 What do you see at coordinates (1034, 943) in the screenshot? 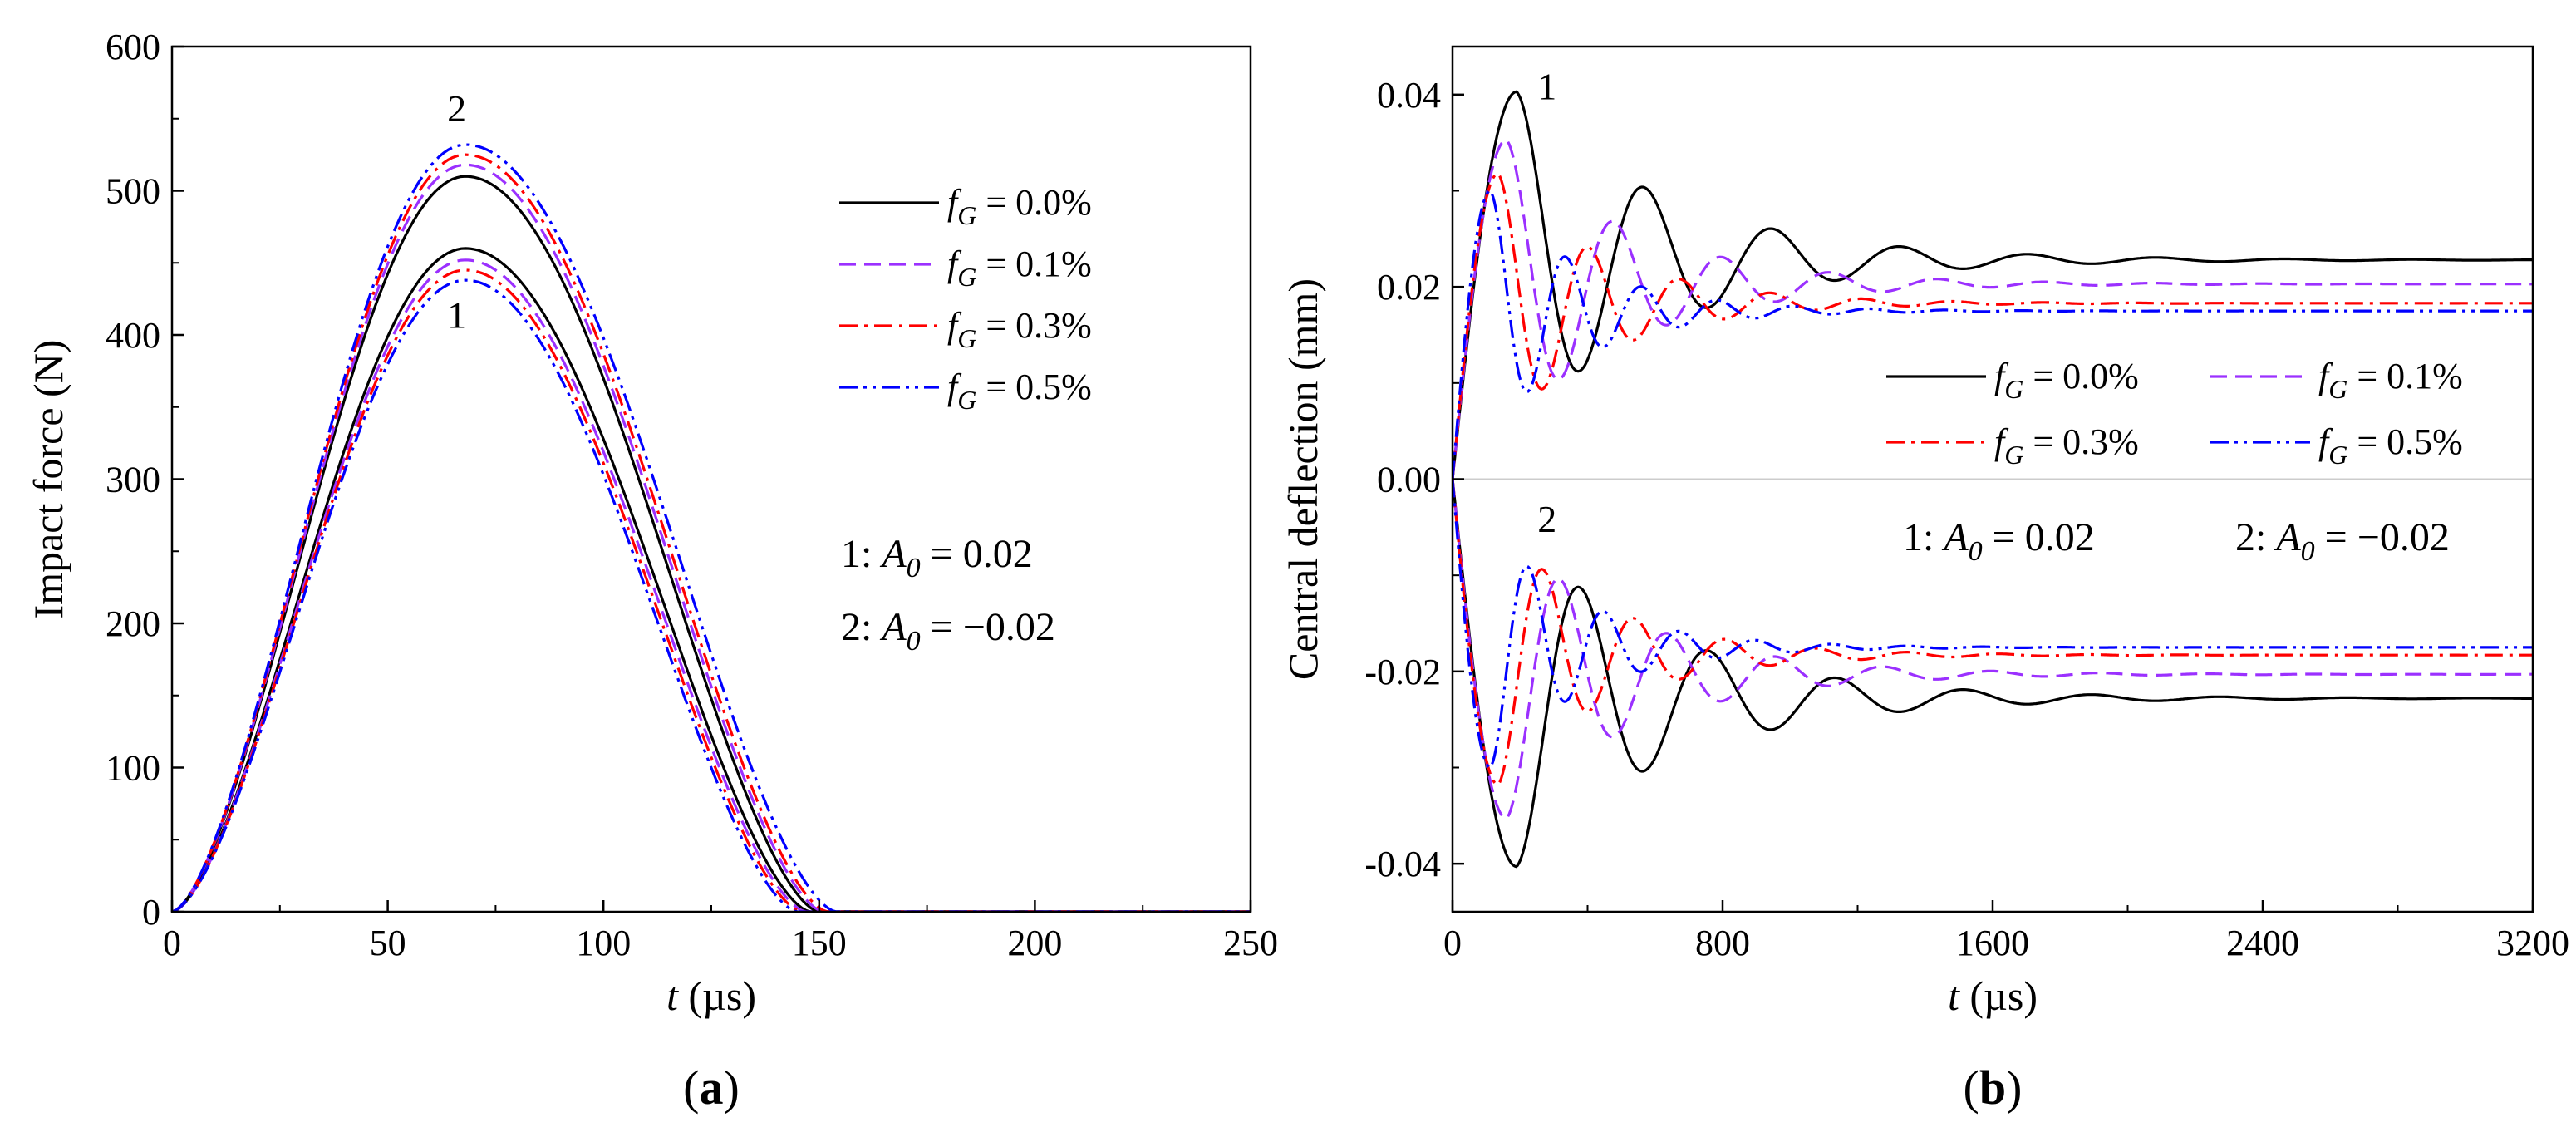
I see `x-tick-label: 200` at bounding box center [1034, 943].